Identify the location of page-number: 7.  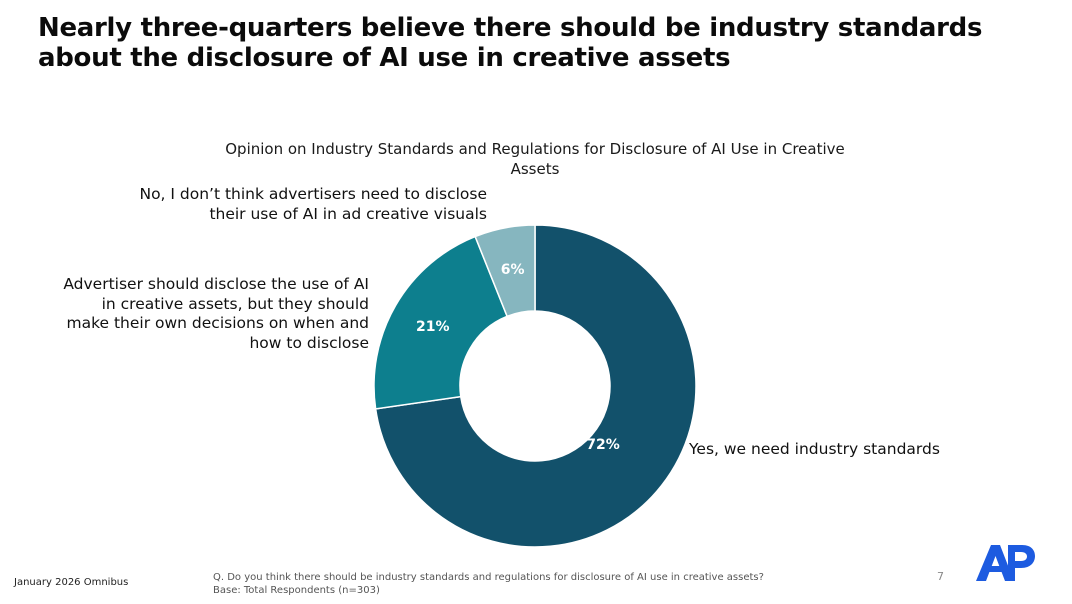
(940, 576).